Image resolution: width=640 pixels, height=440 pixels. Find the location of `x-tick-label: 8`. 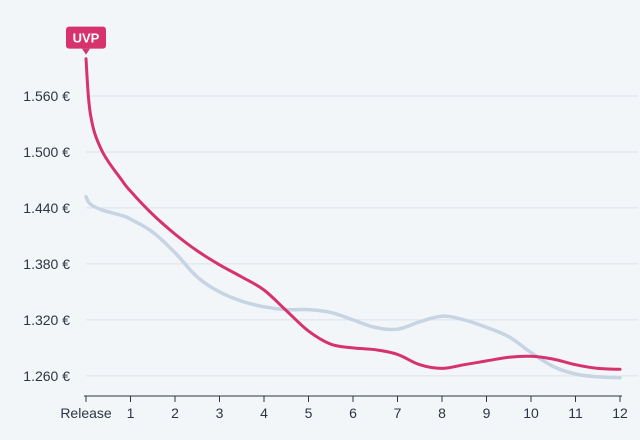

x-tick-label: 8 is located at coordinates (442, 413).